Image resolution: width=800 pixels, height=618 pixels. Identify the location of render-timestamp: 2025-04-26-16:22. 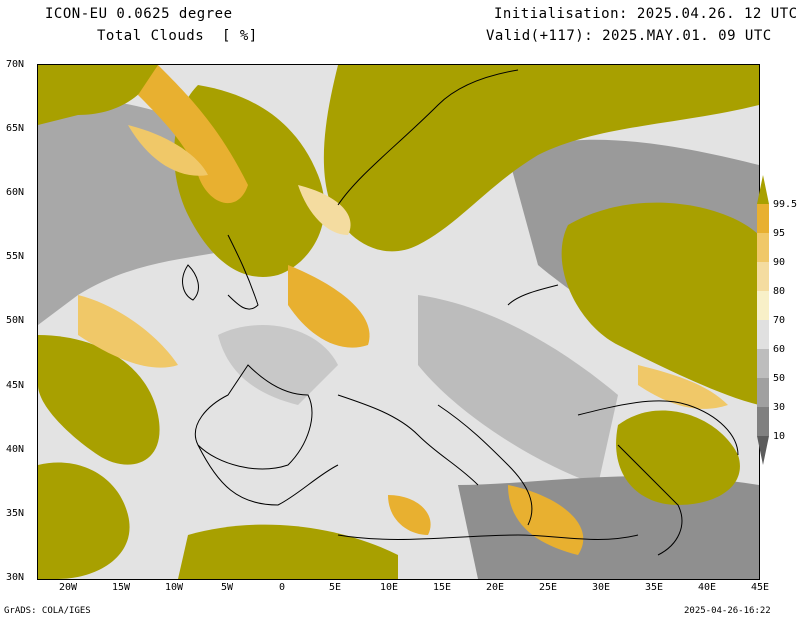
(727, 611).